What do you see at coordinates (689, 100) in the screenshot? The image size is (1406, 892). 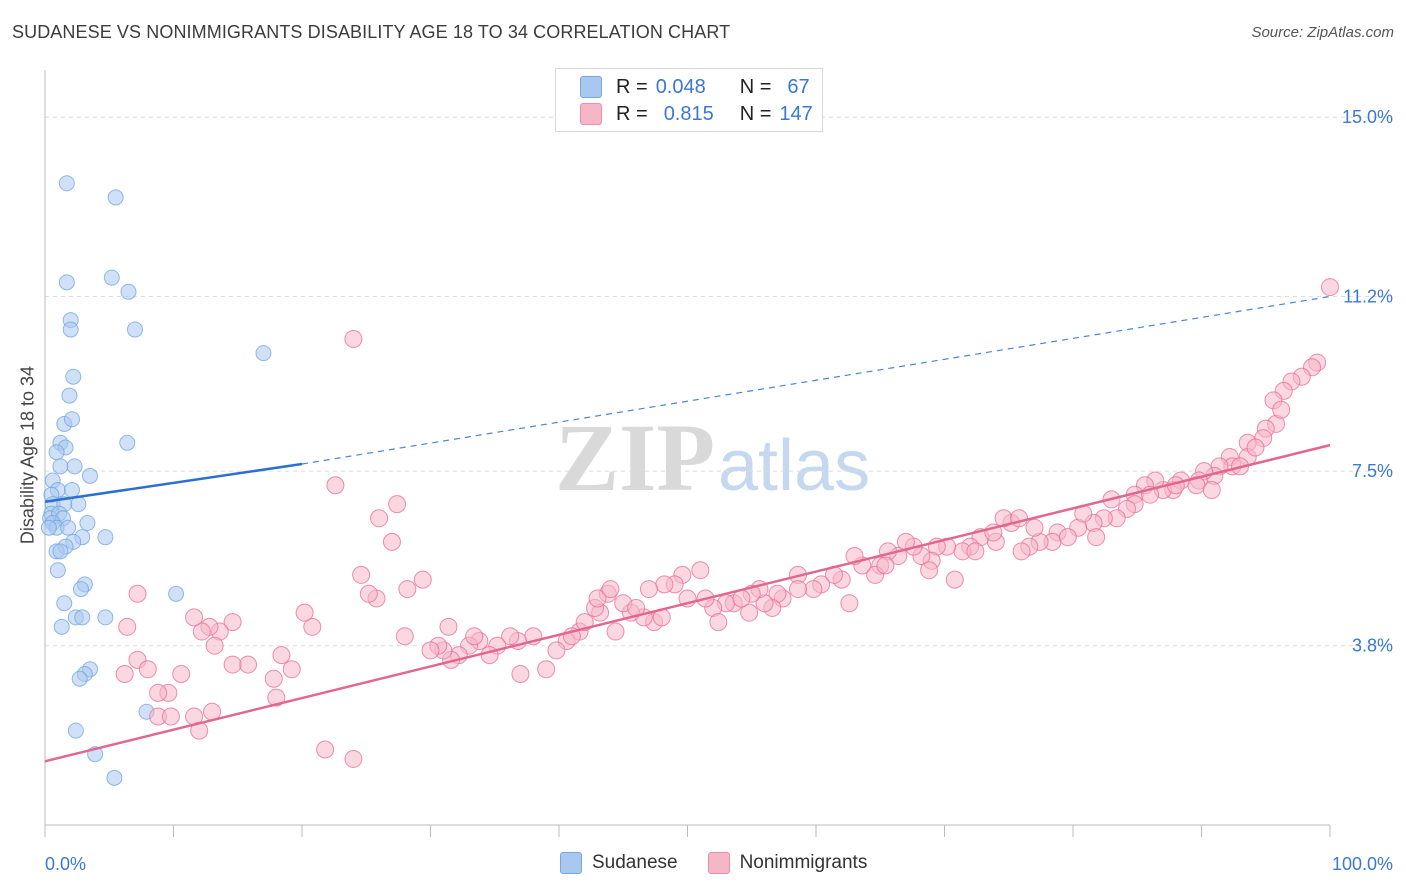 I see `correlation-legend: R = 0.048 N = 67 R = 0.815 N = 147` at bounding box center [689, 100].